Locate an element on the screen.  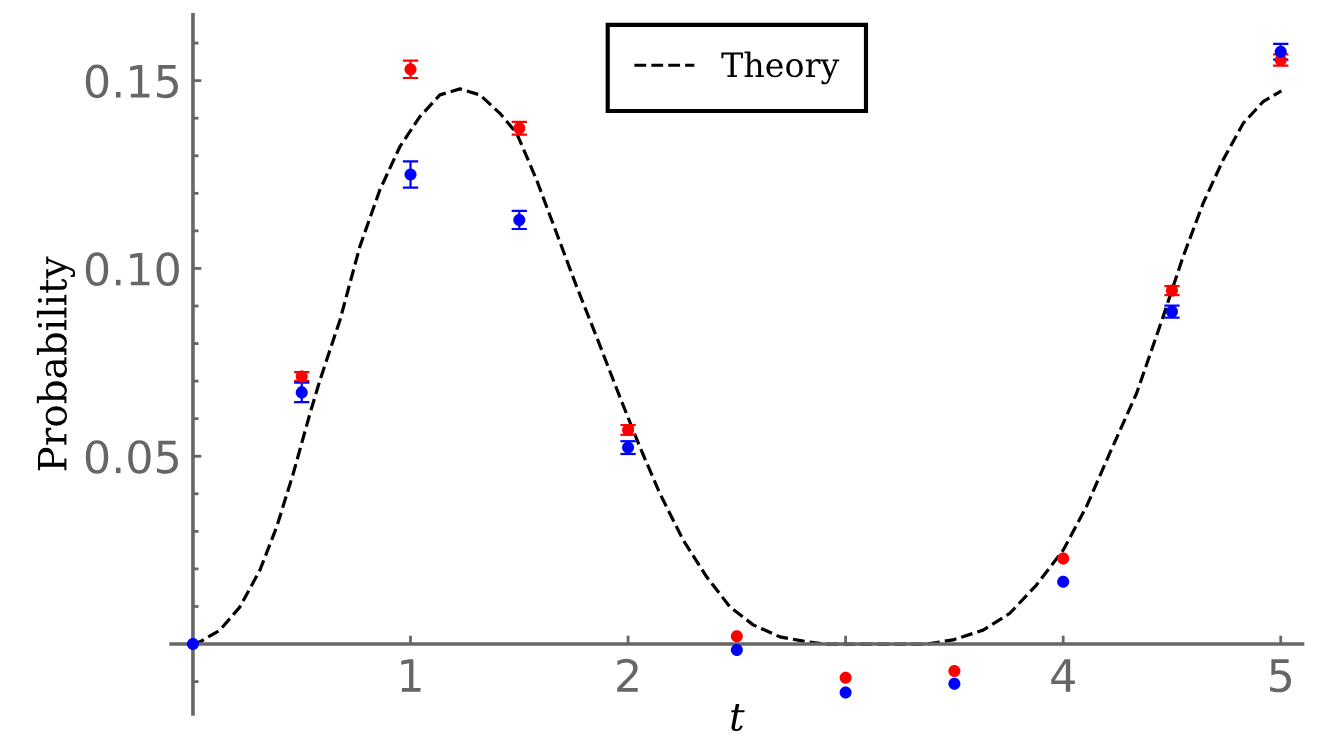
y-axis-title: Probability is located at coordinates (56, 363).